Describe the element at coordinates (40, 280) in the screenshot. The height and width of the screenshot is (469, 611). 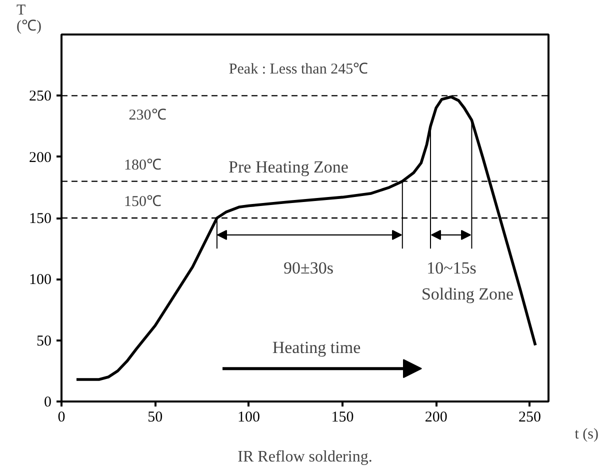
I see `y-tick-label: 100` at that location.